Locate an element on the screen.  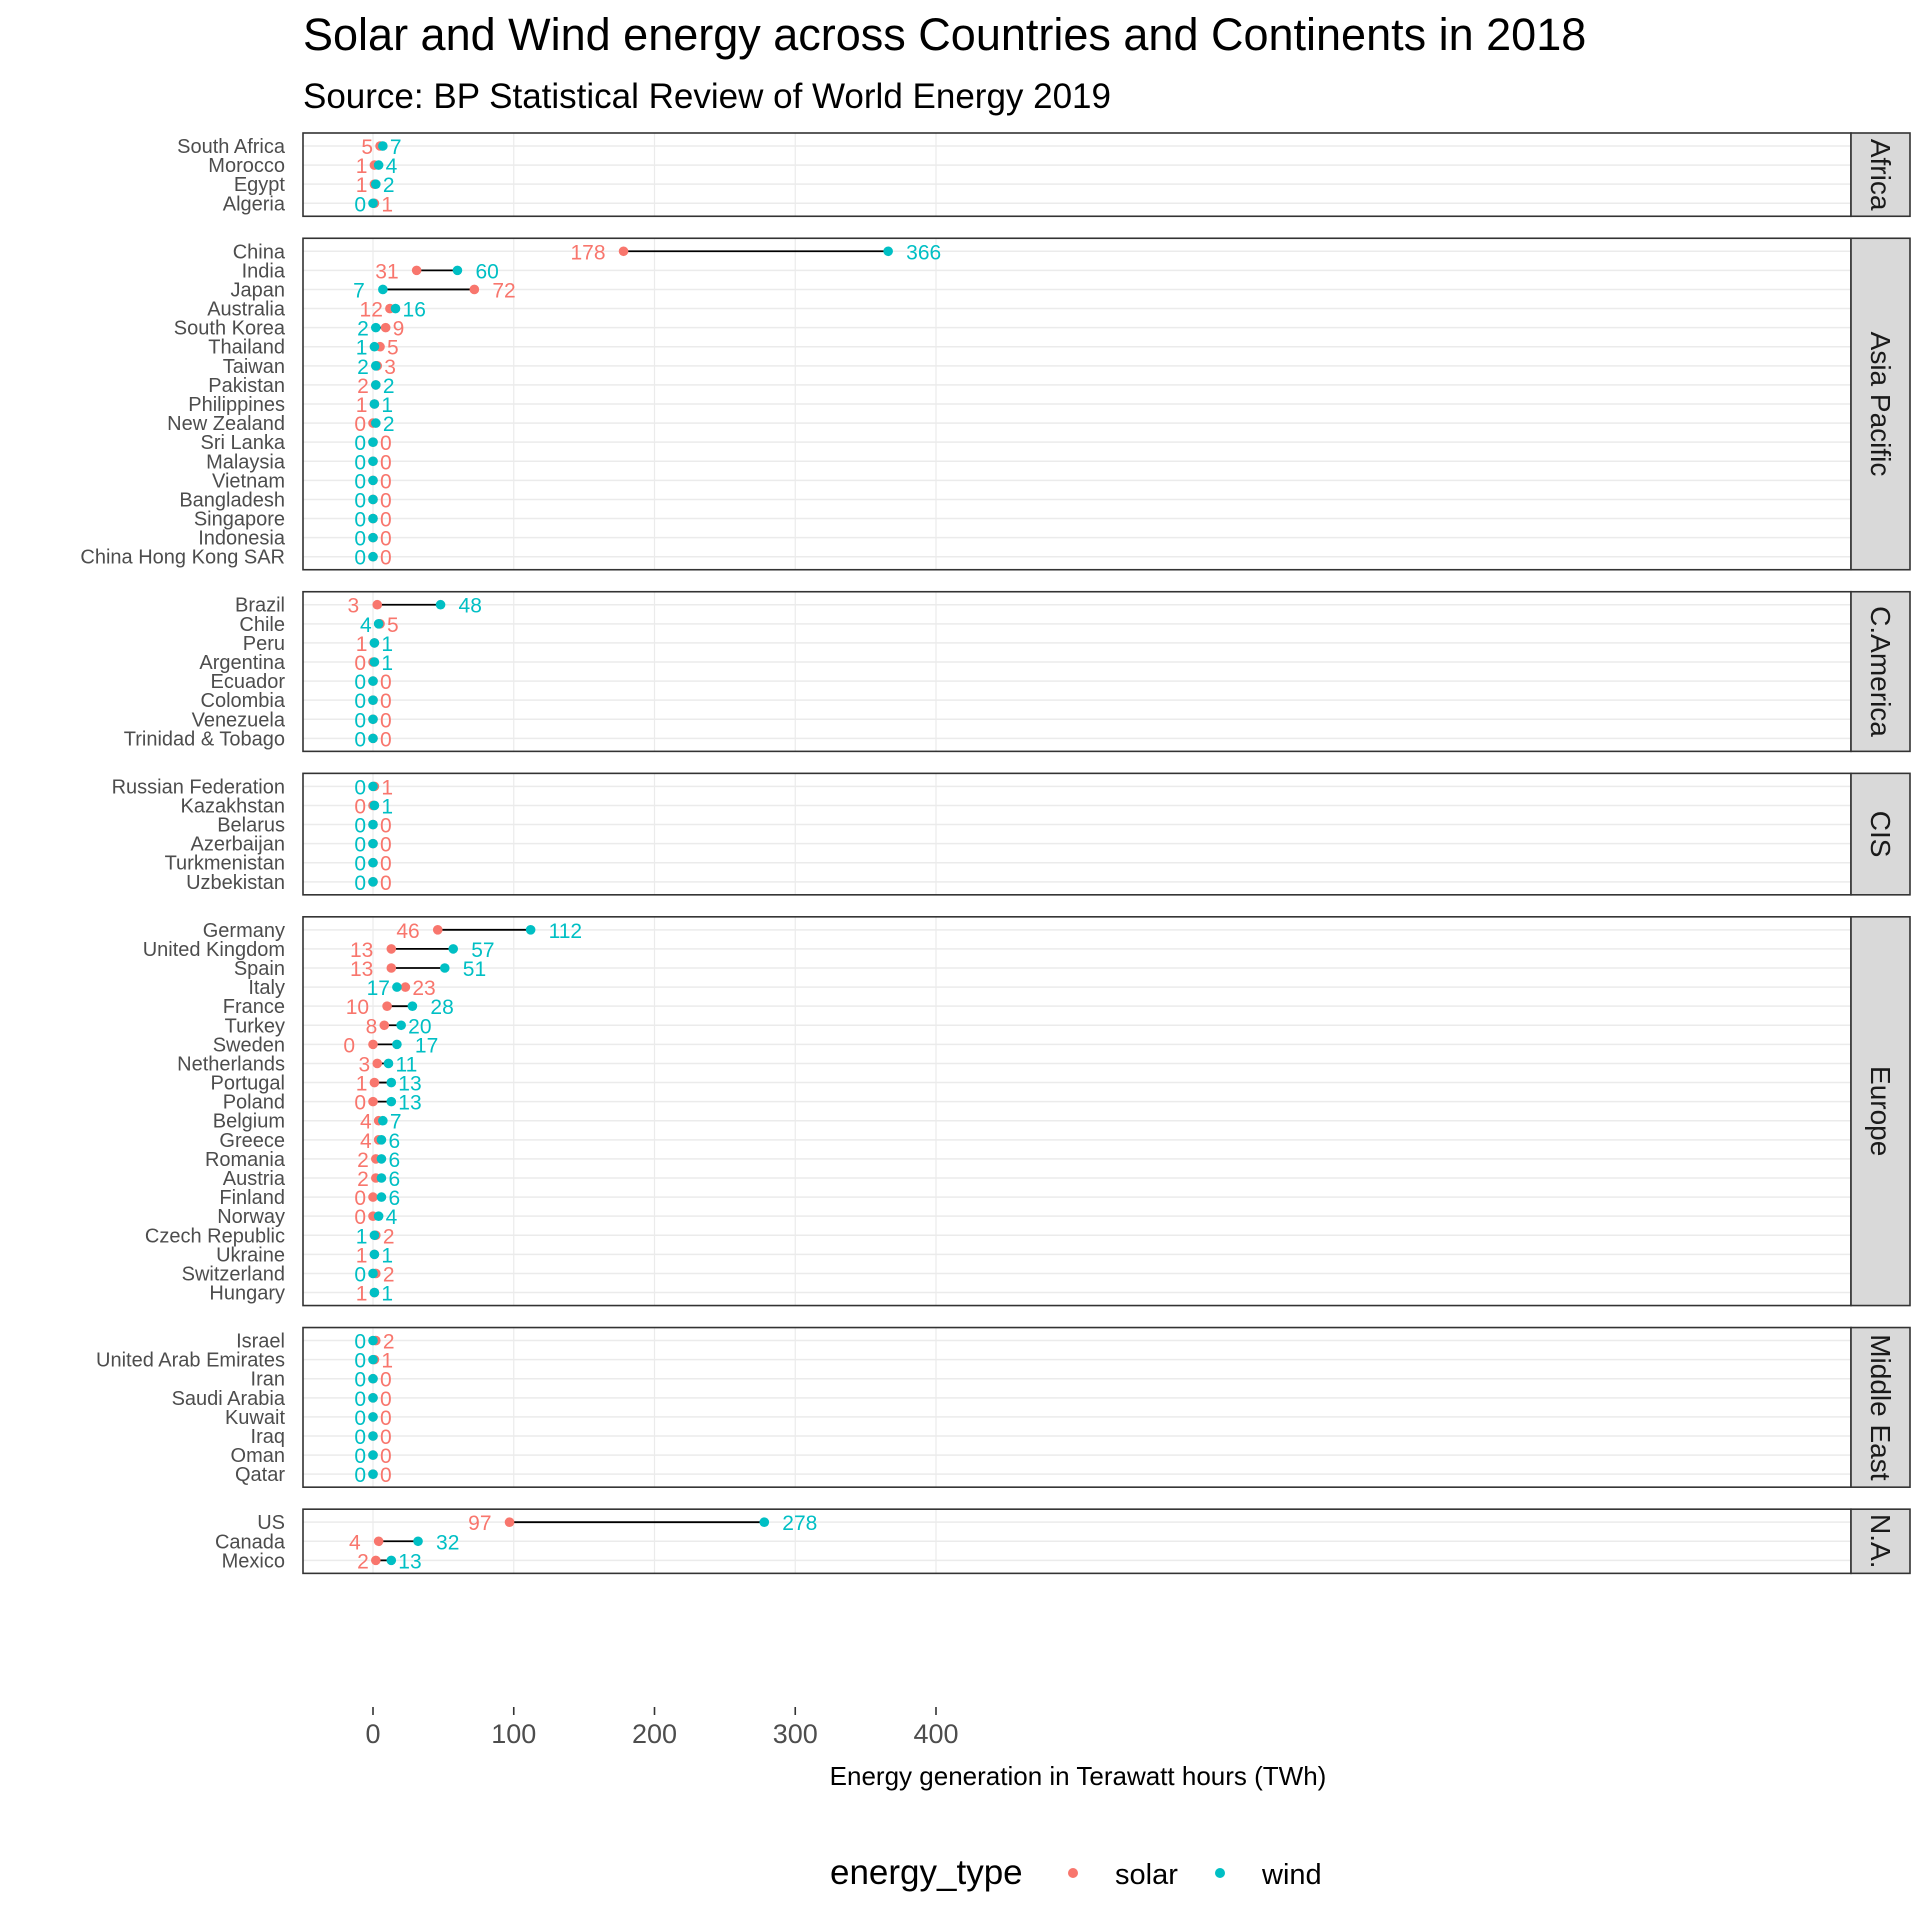
wind-value-label: 366 is located at coordinates (923, 252).